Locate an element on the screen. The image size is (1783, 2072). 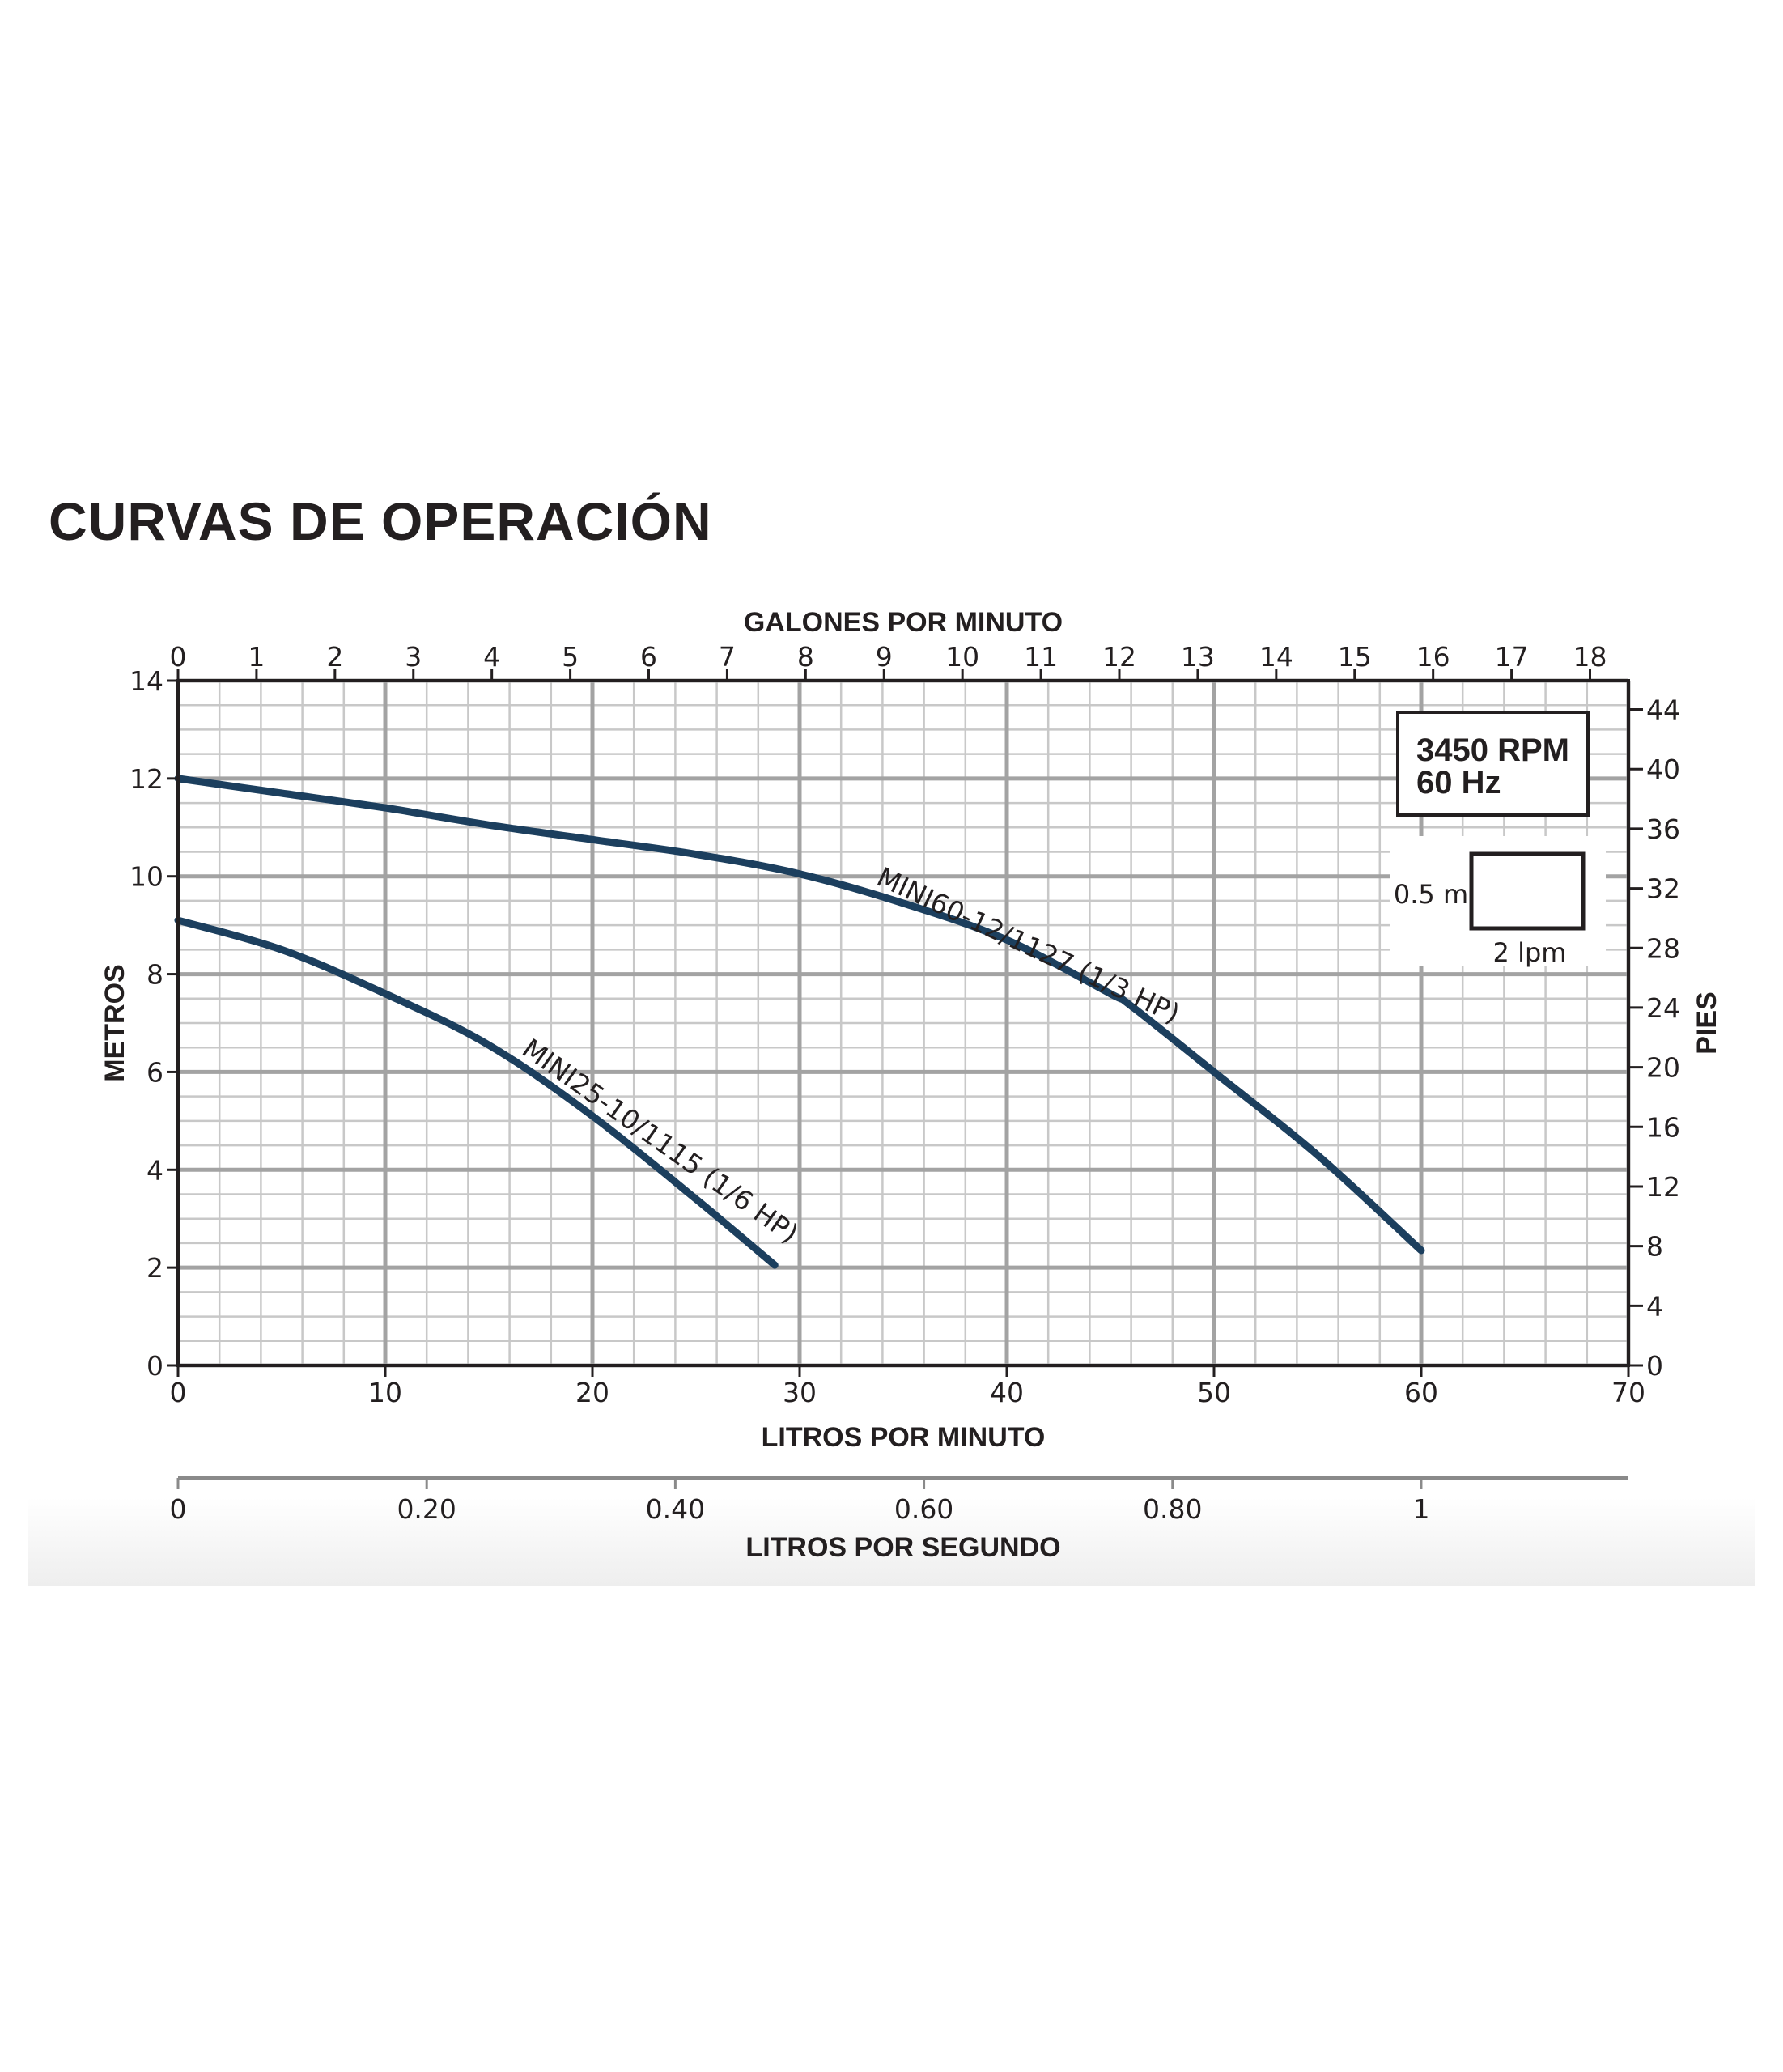
x-top-tick-label: 5 is located at coordinates (570, 657).